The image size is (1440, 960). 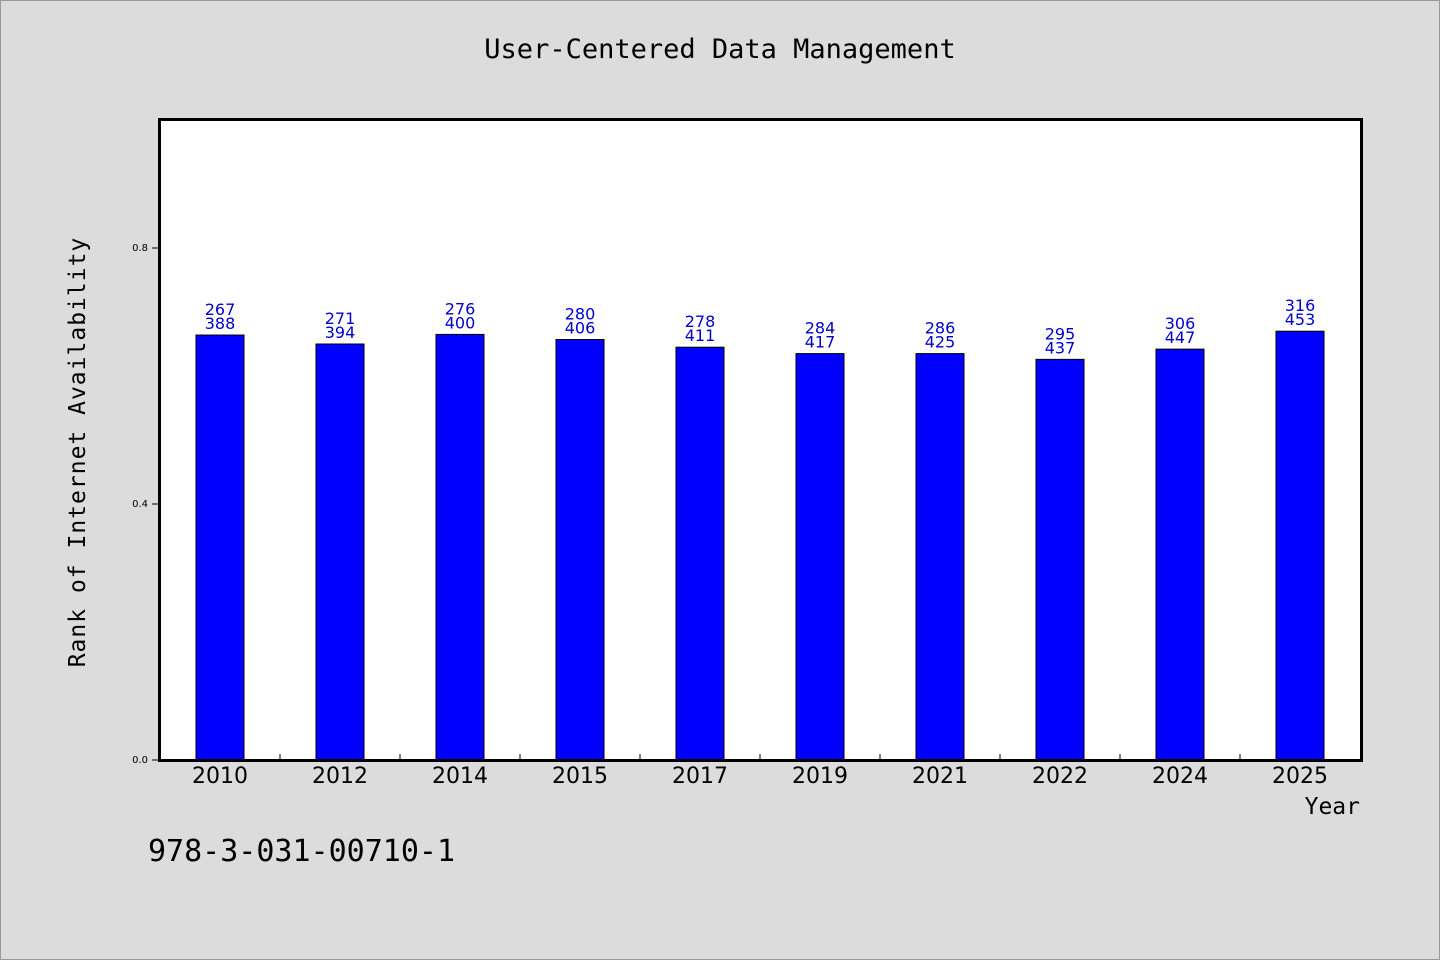 I want to click on data-label-top-2010: 267, so click(x=220, y=309).